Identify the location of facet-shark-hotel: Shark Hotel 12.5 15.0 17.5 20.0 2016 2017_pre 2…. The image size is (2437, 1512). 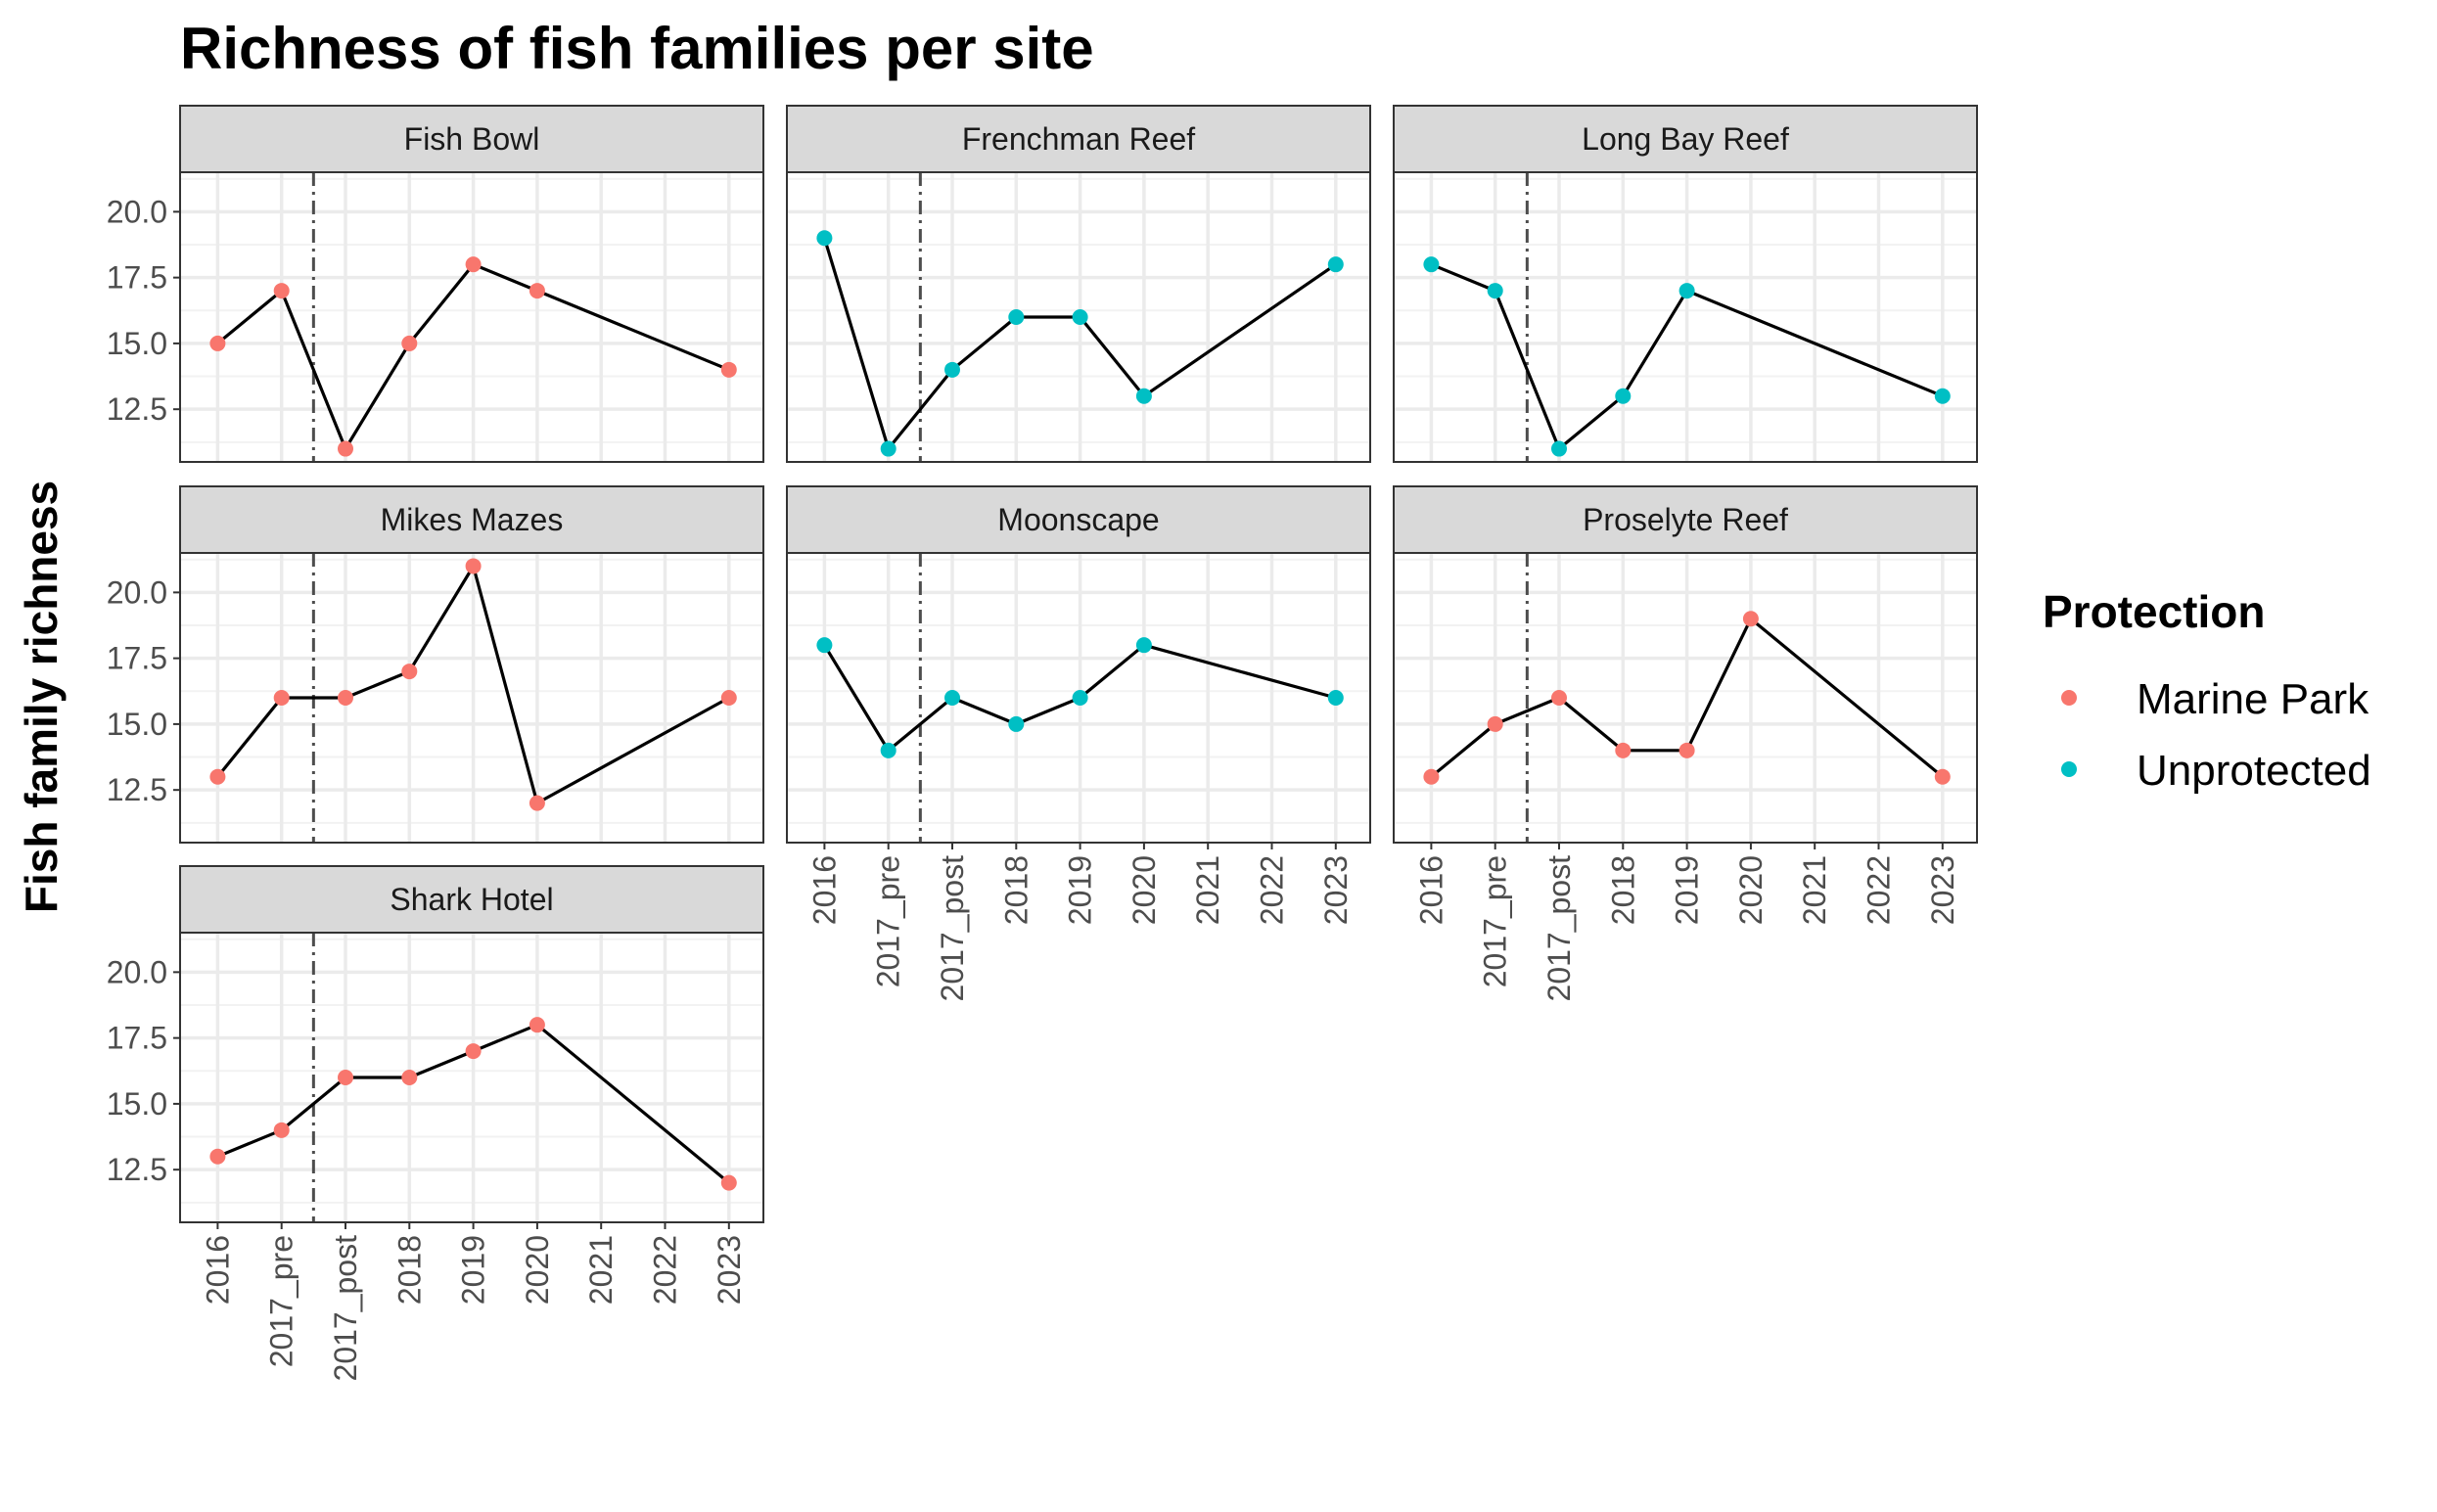
(435, 1123).